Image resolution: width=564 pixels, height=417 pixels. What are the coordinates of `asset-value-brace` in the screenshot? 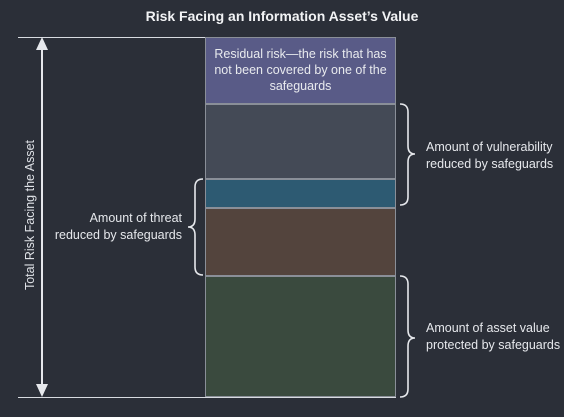 It's located at (407, 336).